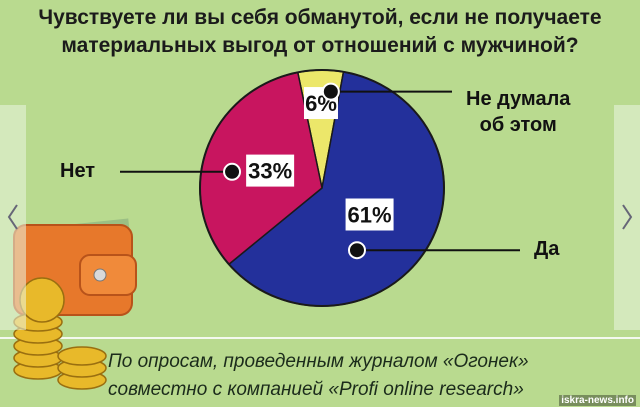  I want to click on next-button, so click(627, 217).